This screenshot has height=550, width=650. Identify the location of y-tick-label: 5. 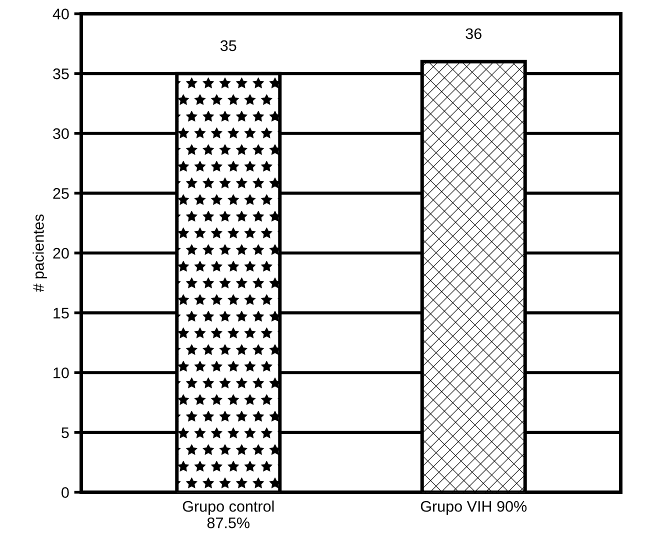
(65, 432).